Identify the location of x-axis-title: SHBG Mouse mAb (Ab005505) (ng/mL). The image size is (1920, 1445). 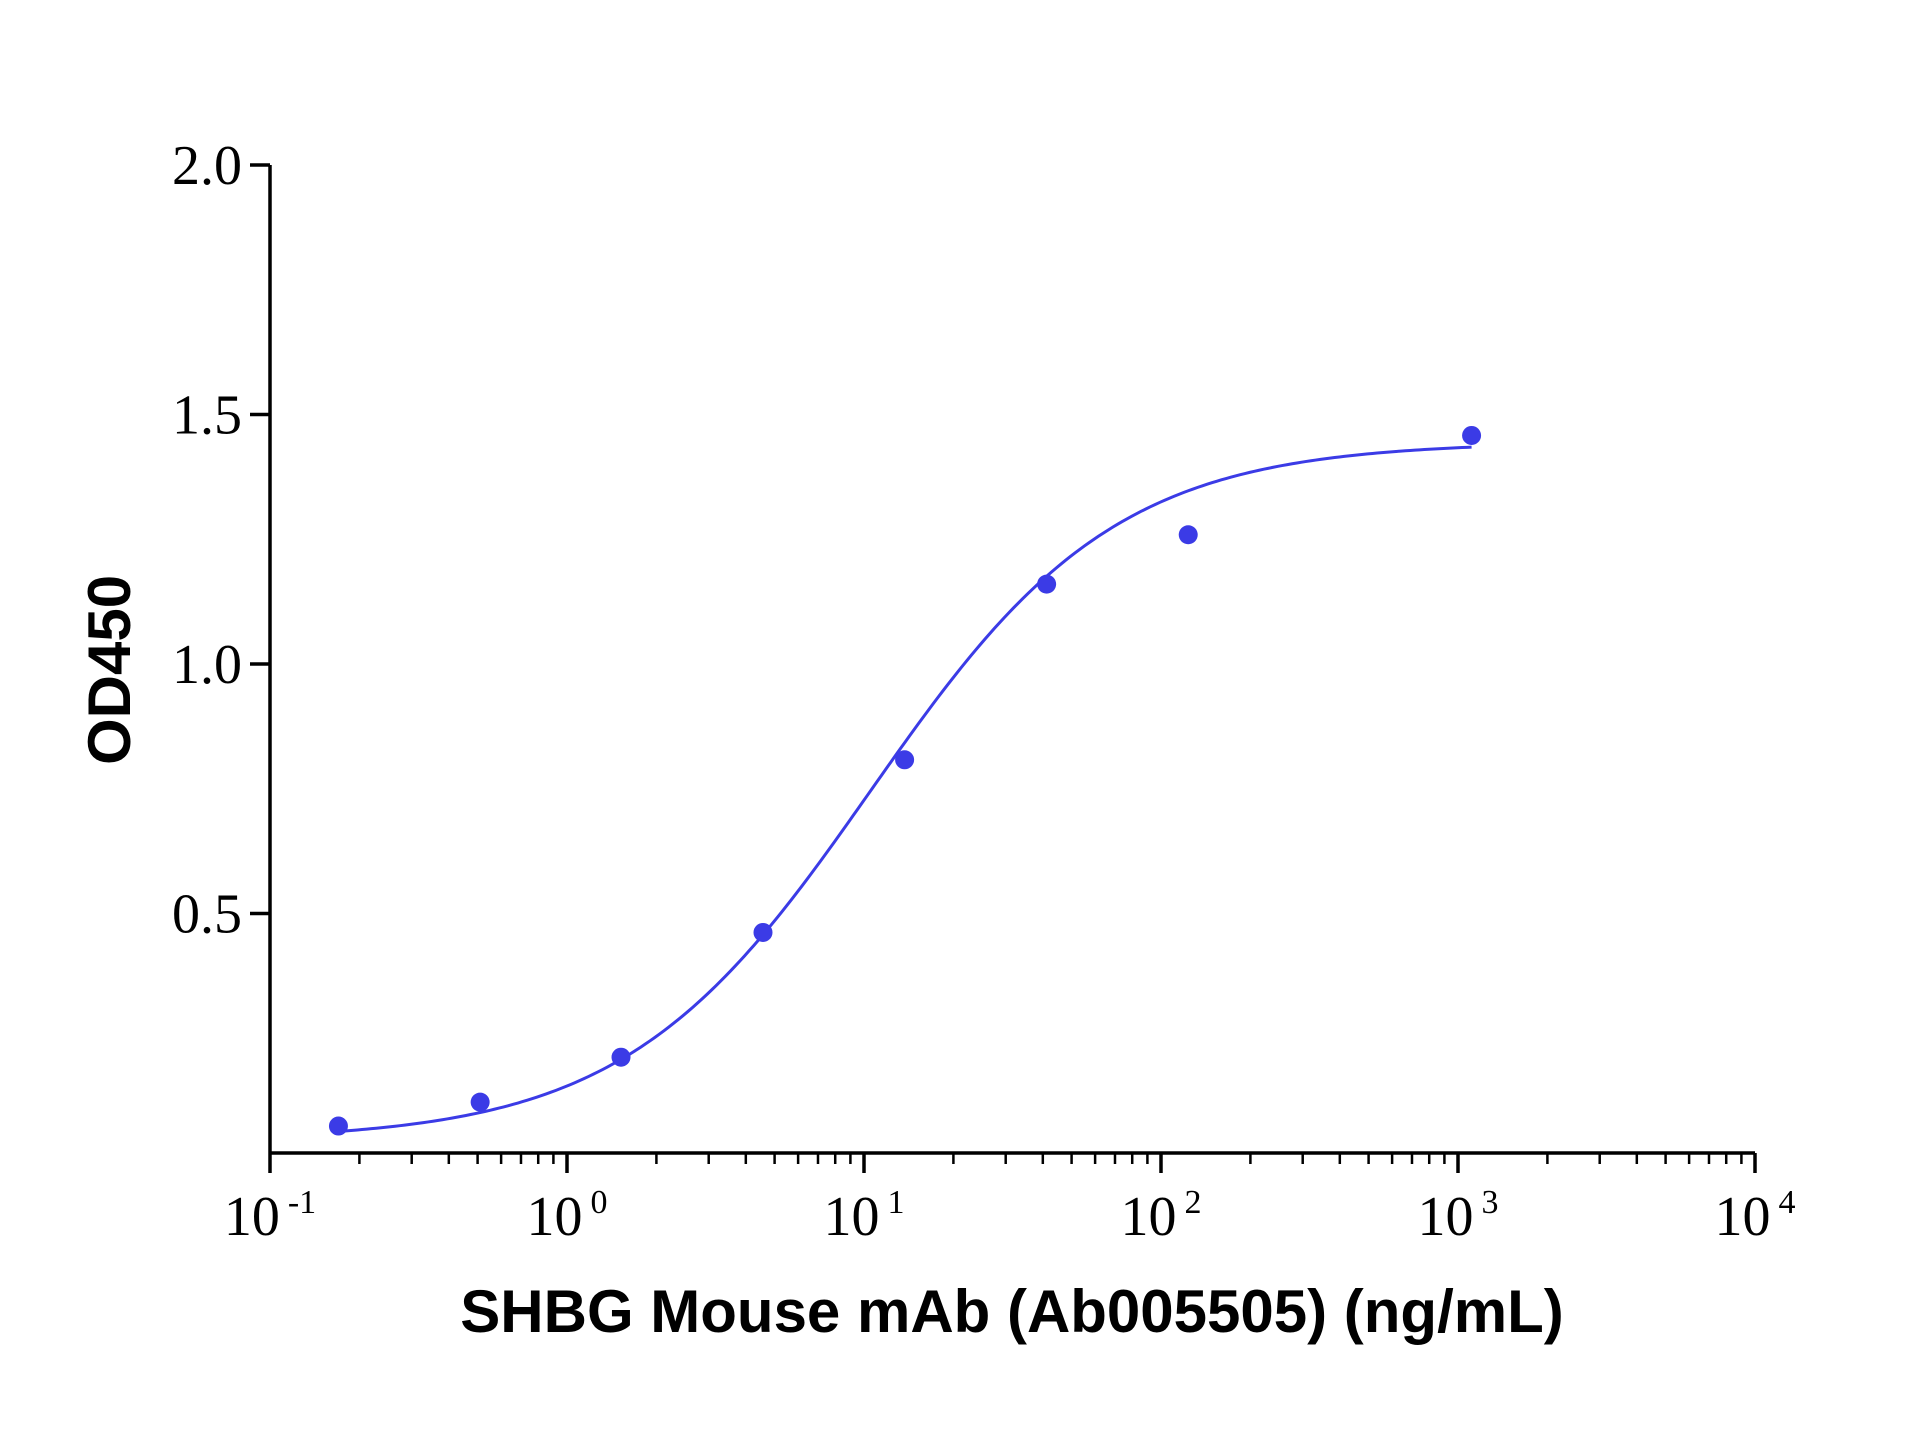
(1011, 1311).